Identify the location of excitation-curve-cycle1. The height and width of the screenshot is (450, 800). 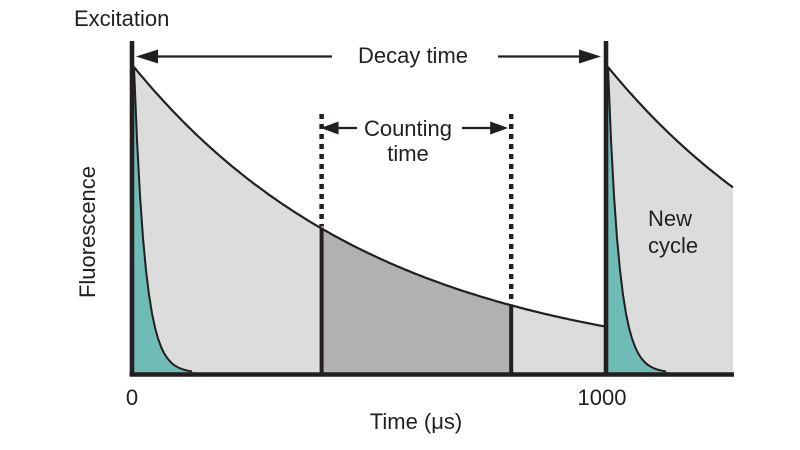
(163, 219).